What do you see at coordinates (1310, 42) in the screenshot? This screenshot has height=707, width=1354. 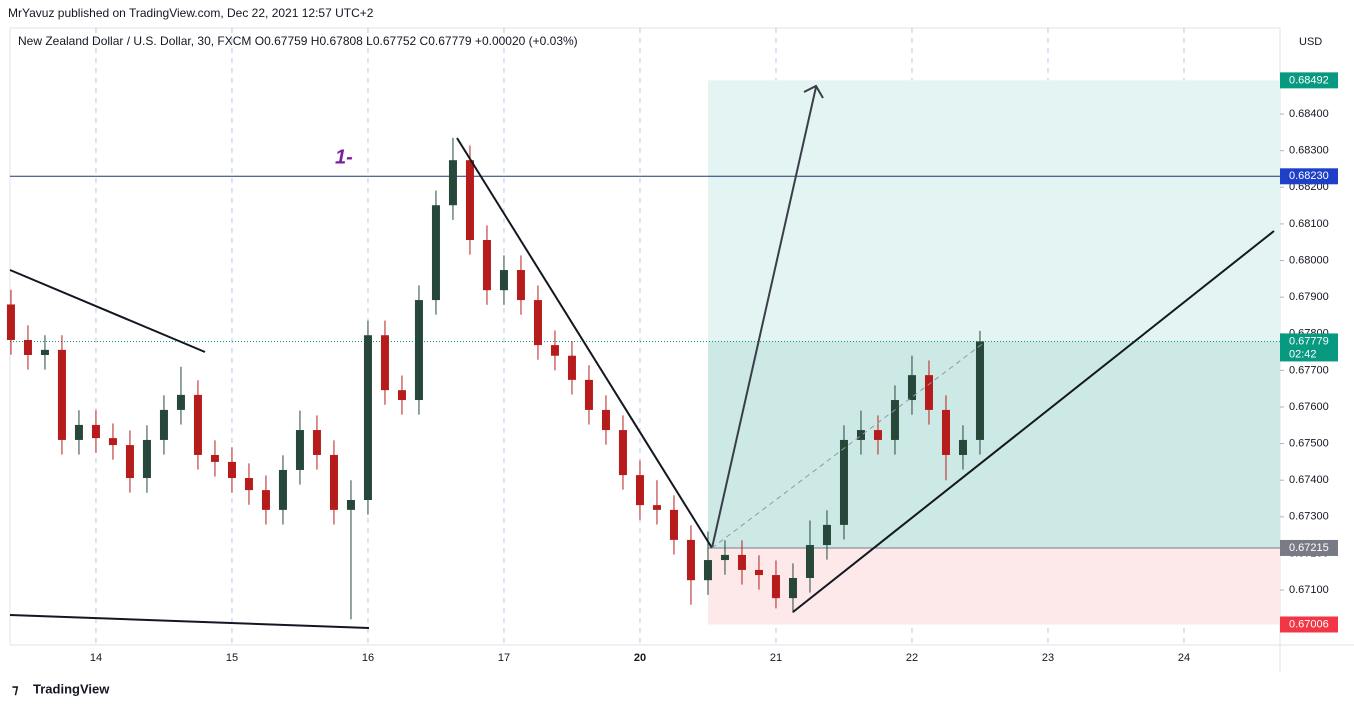 I see `currency: USD` at bounding box center [1310, 42].